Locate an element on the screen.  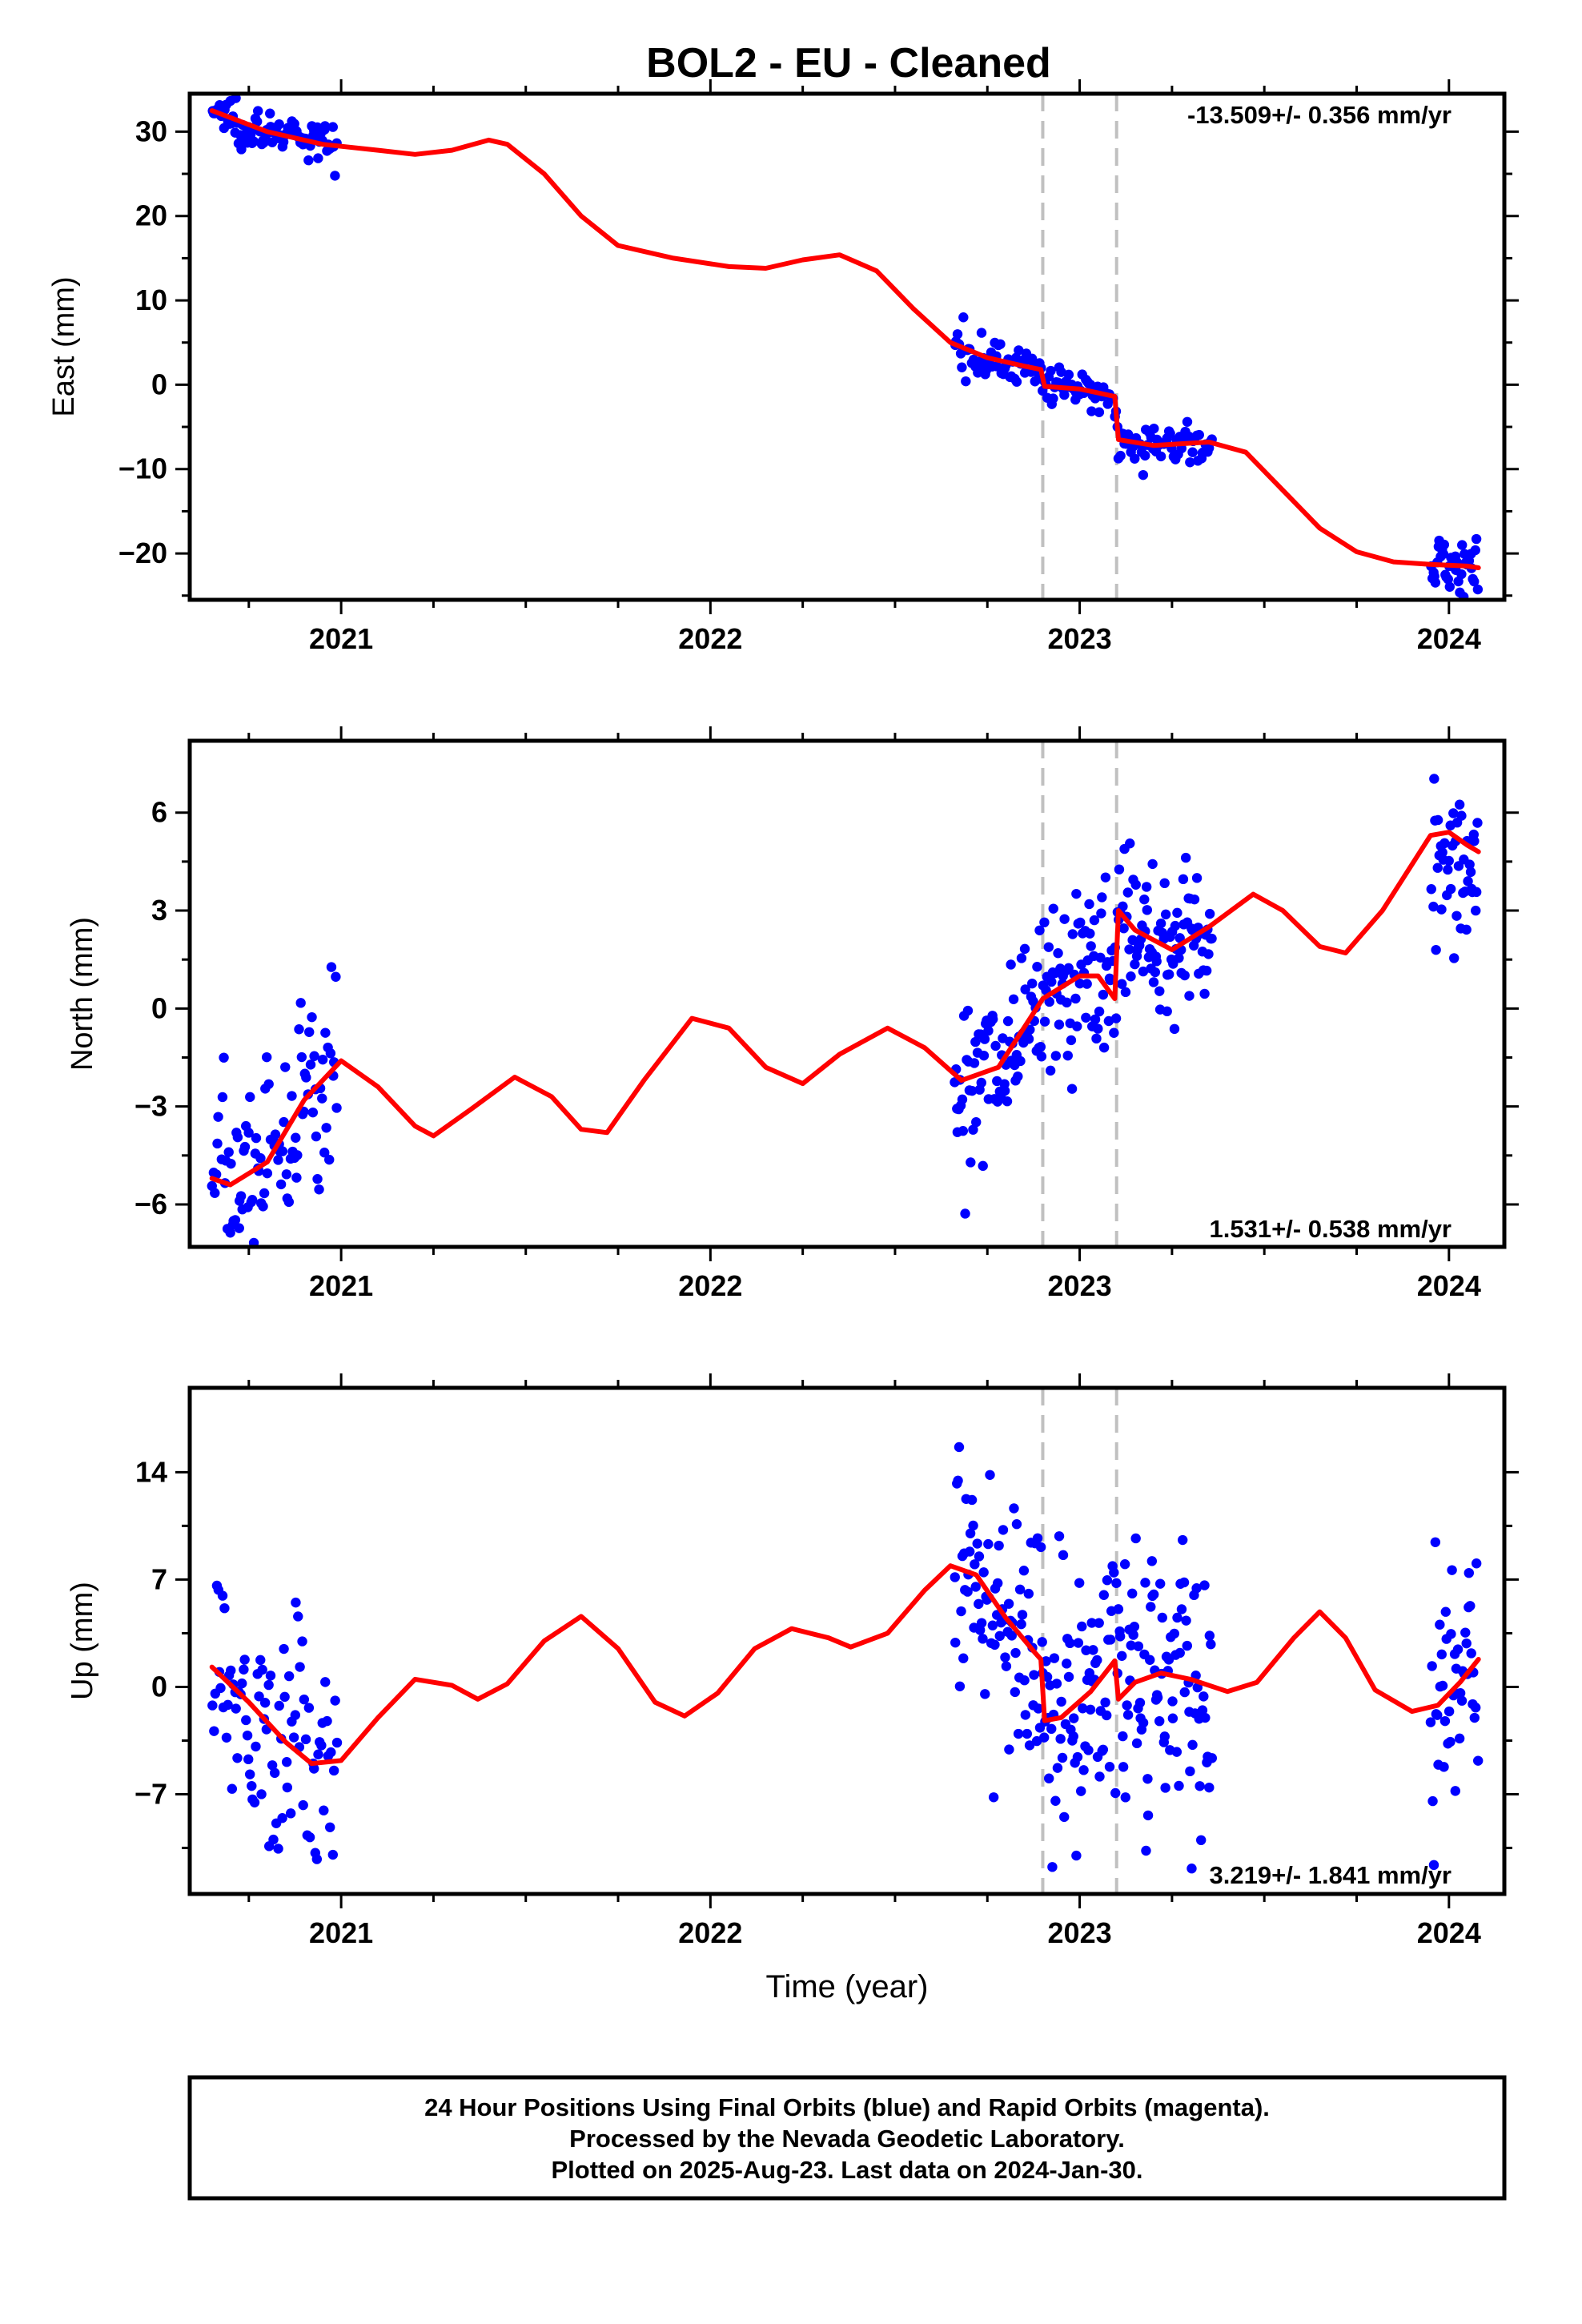
chart-title: BOL2 - EU - Cleaned is located at coordinates (848, 63).